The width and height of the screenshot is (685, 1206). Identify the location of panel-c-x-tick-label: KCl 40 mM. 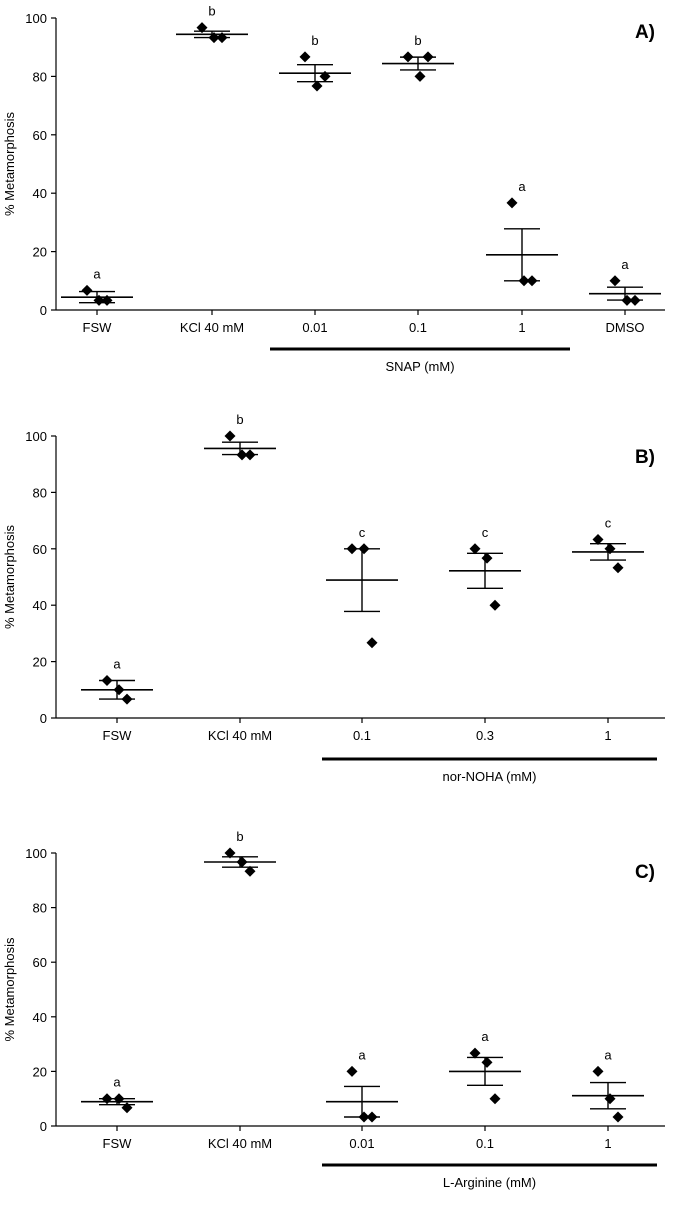
(240, 1143).